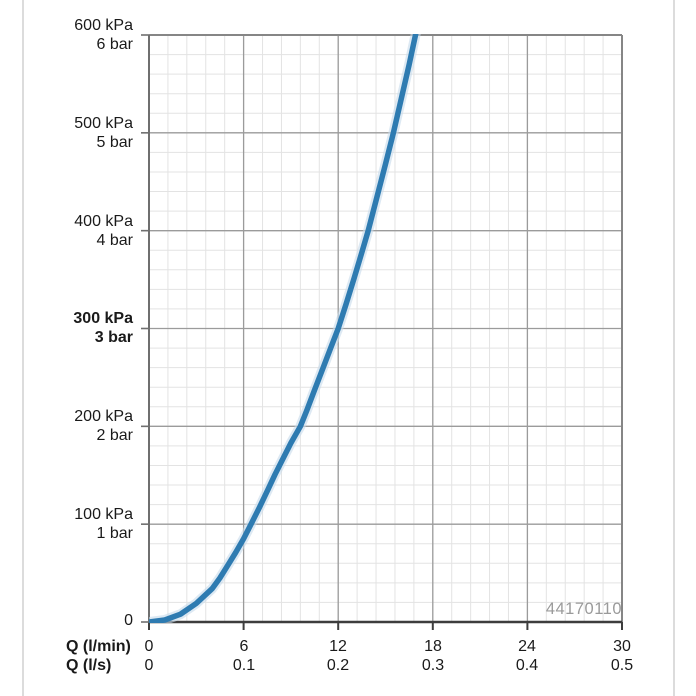 This screenshot has width=696, height=696. Describe the element at coordinates (103, 524) in the screenshot. I see `y-axis-label-100: 100 kPa 1 bar` at that location.